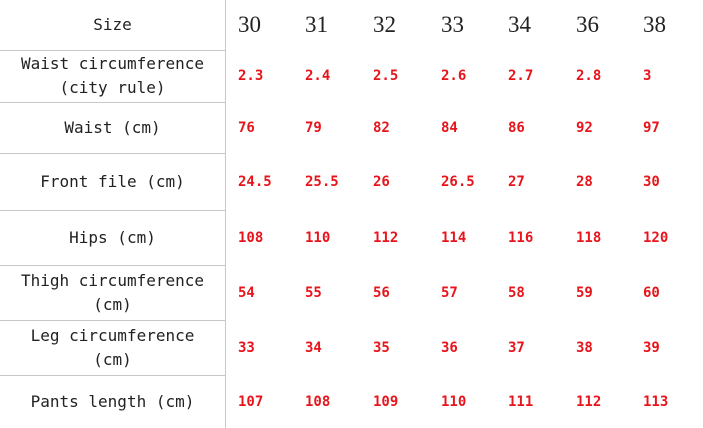 The image size is (703, 428). Describe the element at coordinates (322, 181) in the screenshot. I see `size-value: 25.5` at that location.